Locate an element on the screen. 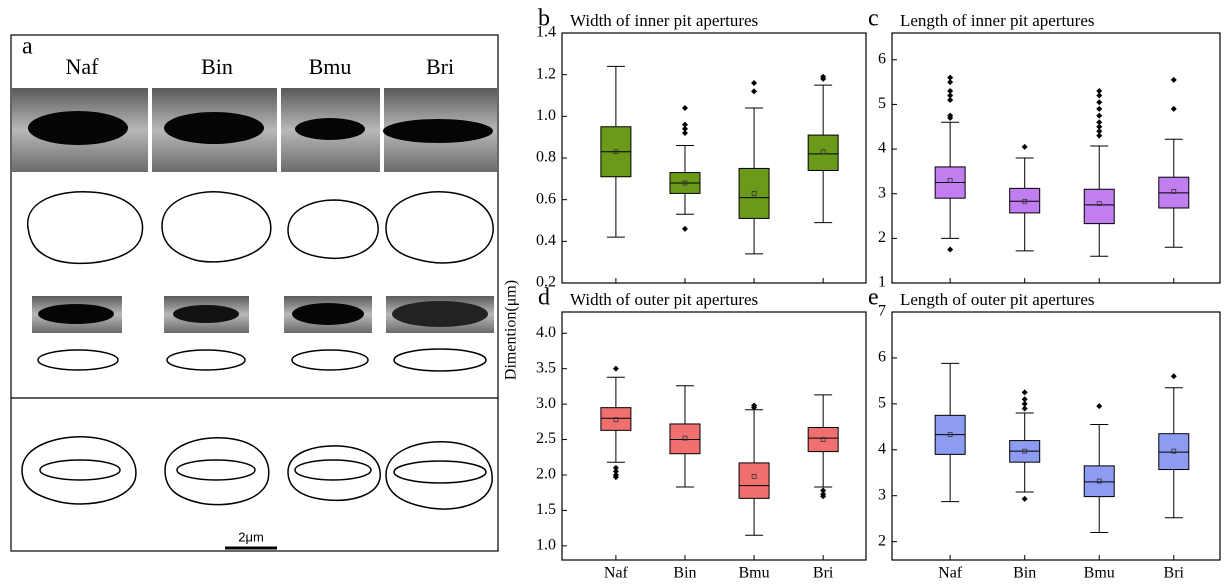 The image size is (1226, 585). y-tick-label: 0.8 is located at coordinates (546, 157).